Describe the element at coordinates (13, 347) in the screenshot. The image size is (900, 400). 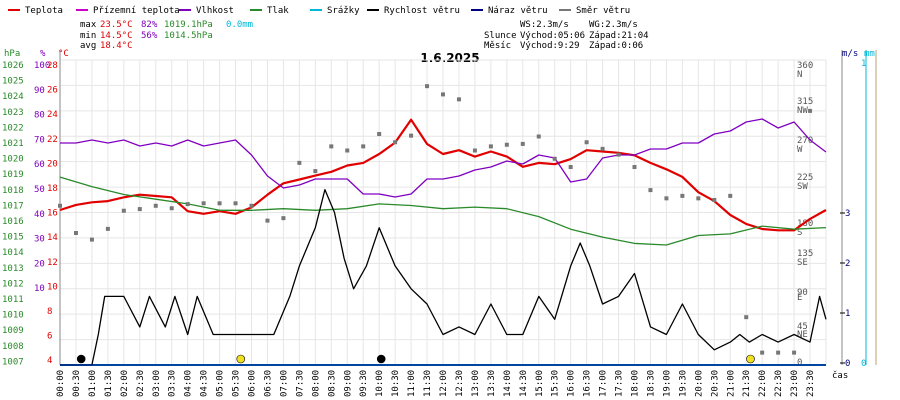
I see `axis-hpa-tick: 1008` at that location.